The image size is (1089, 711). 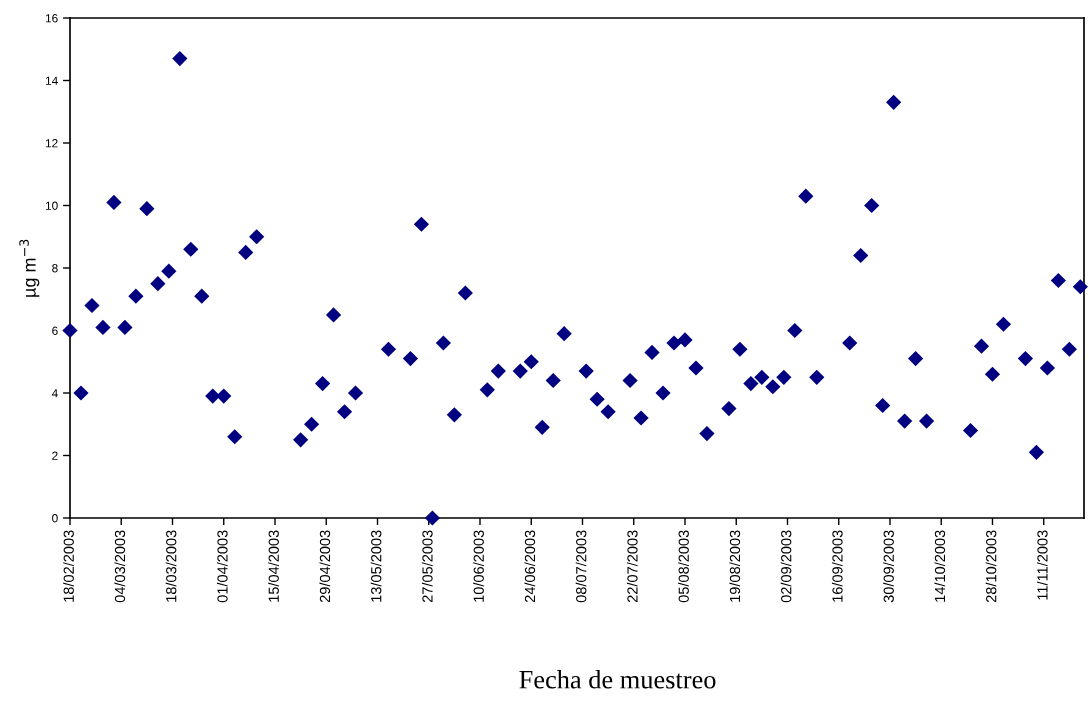 I want to click on x-tick-label: 08/07/2003, so click(x=581, y=566).